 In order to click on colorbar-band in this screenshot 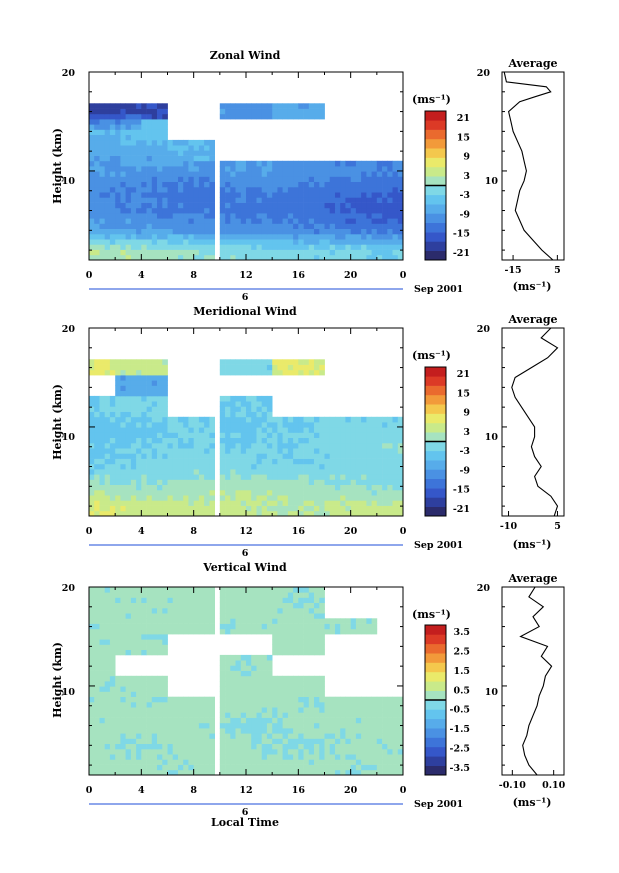, I will do `click(435, 493)`.